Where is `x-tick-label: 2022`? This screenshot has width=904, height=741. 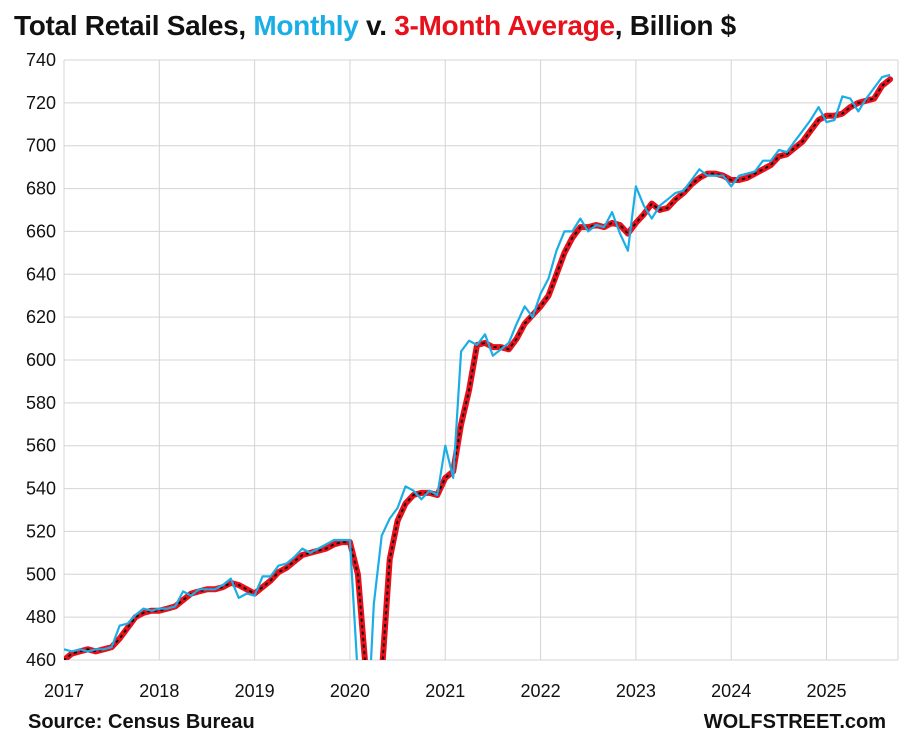
x-tick-label: 2022 is located at coordinates (541, 691).